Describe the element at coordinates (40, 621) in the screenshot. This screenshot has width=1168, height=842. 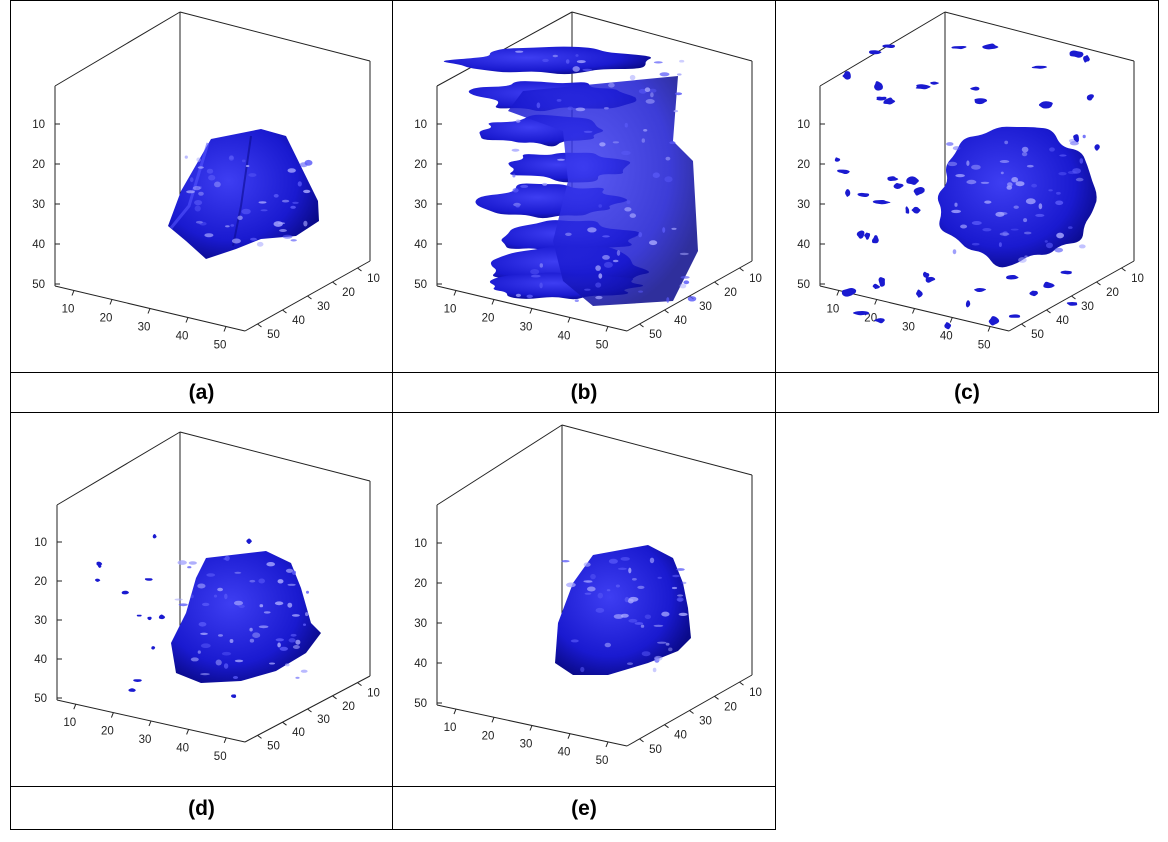
I see `z-tick-label: 30` at that location.